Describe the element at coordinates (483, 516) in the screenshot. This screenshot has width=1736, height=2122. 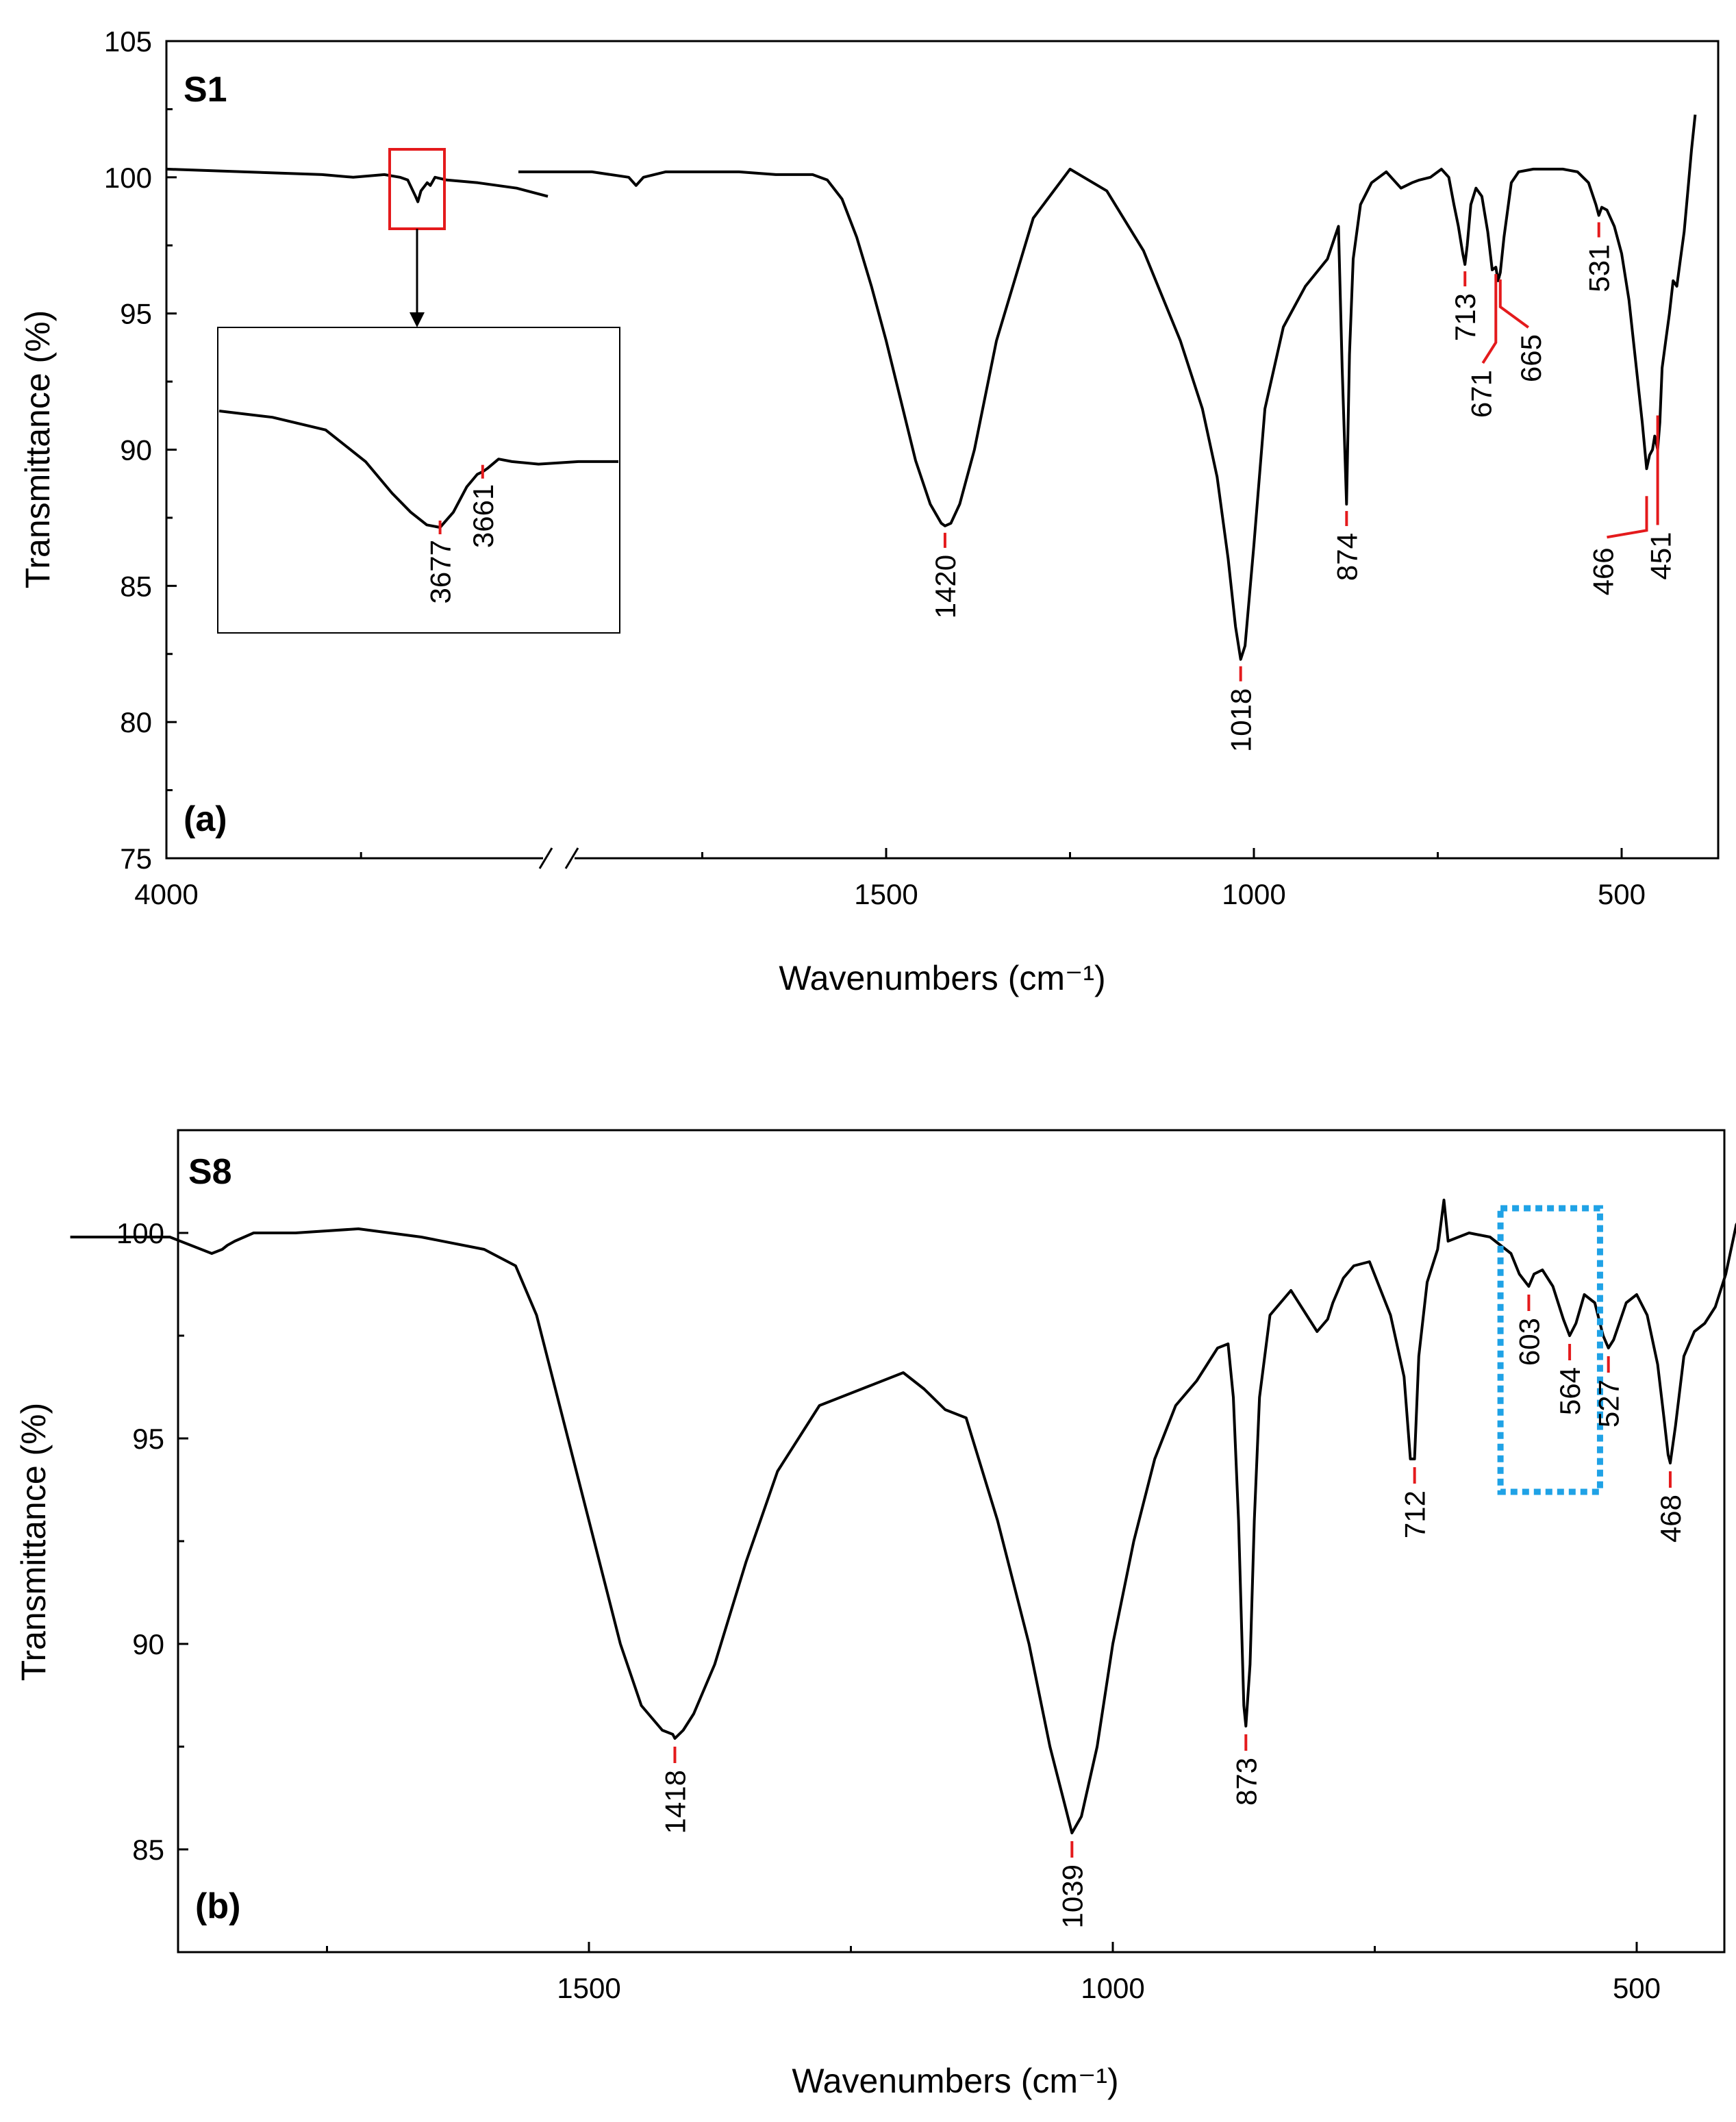
I see `panel-a-inset-peak-label: 3661` at that location.